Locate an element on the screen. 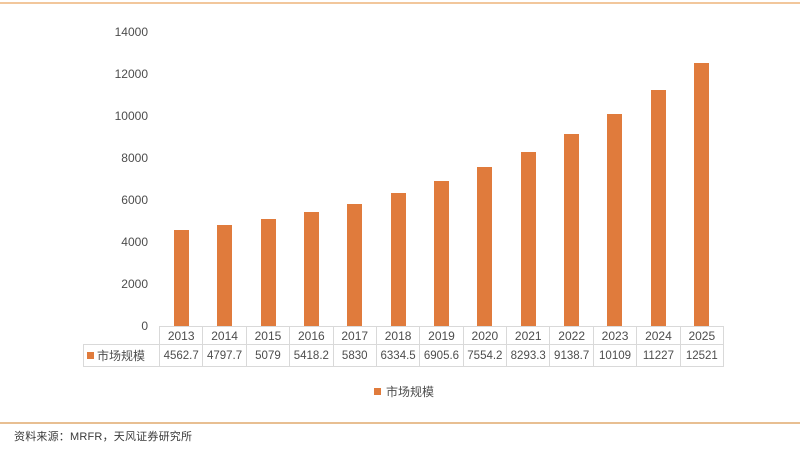 The image size is (800, 450). chart-legend: 市场规模 is located at coordinates (404, 391).